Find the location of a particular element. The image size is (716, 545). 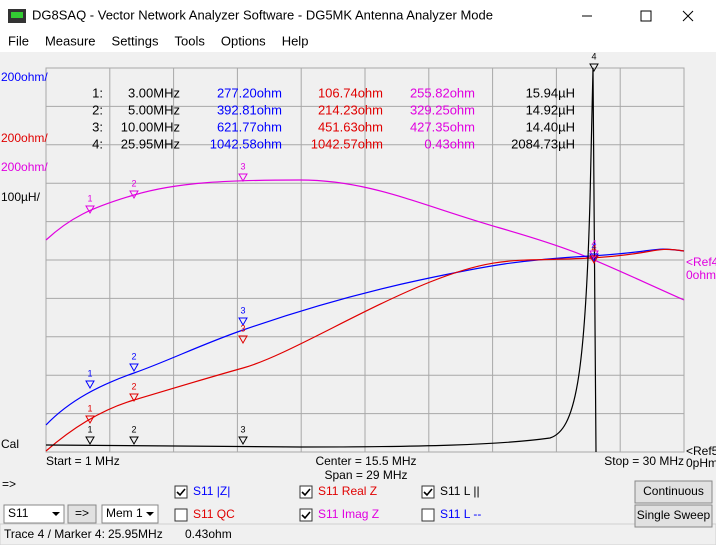

trace-label: S11 Imag Z is located at coordinates (348, 514).